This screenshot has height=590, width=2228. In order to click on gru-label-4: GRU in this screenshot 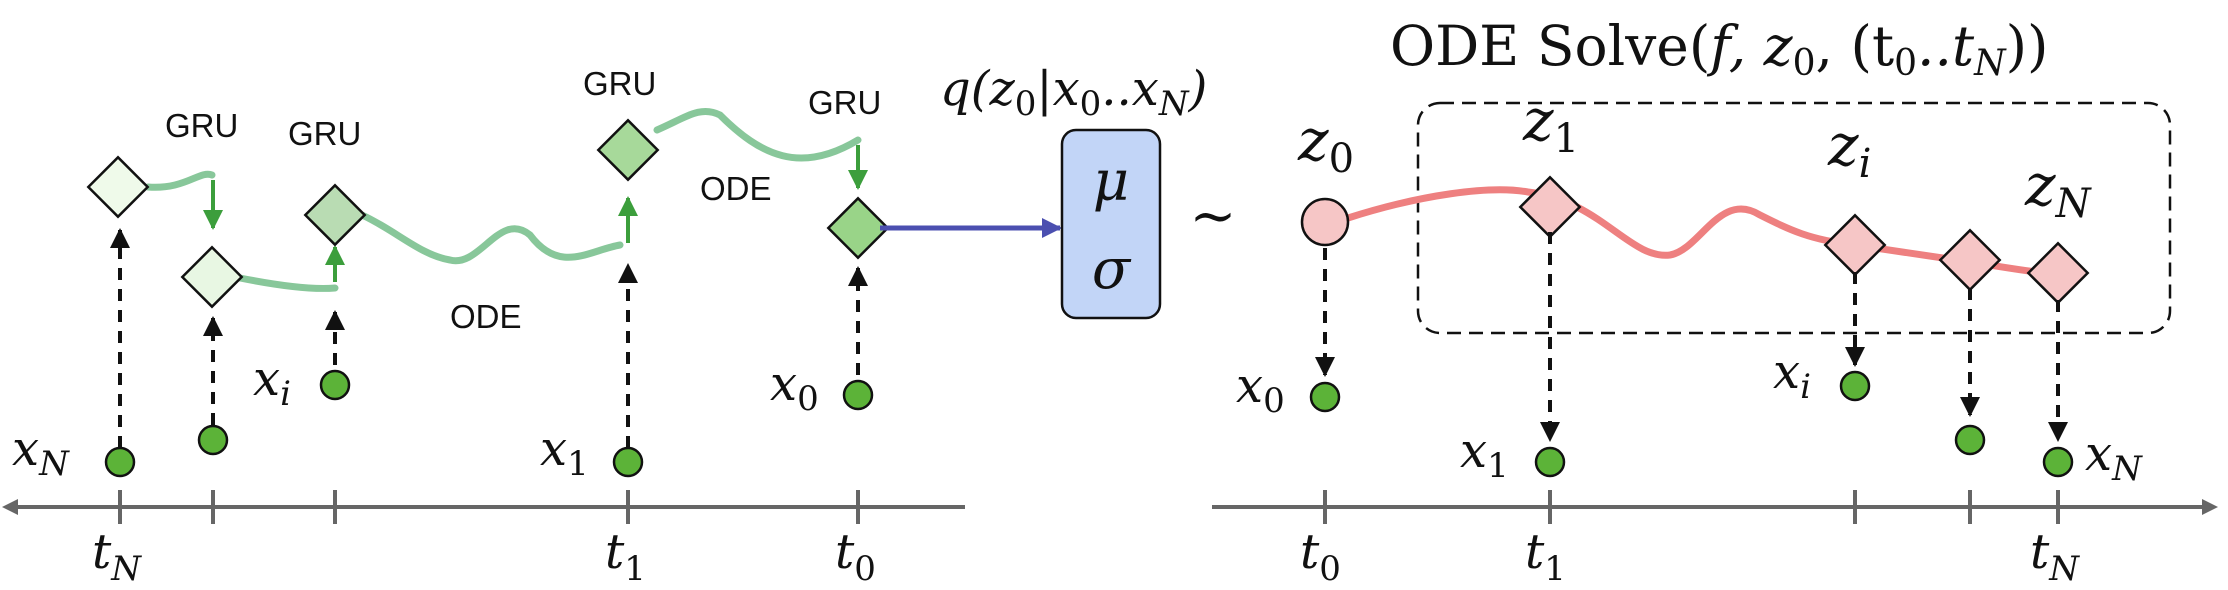, I will do `click(844, 102)`.